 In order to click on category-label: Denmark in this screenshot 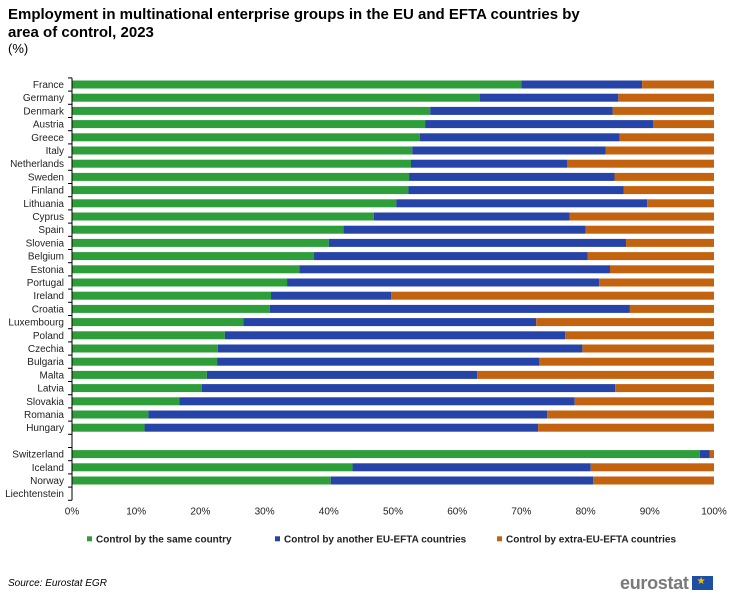, I will do `click(44, 111)`.